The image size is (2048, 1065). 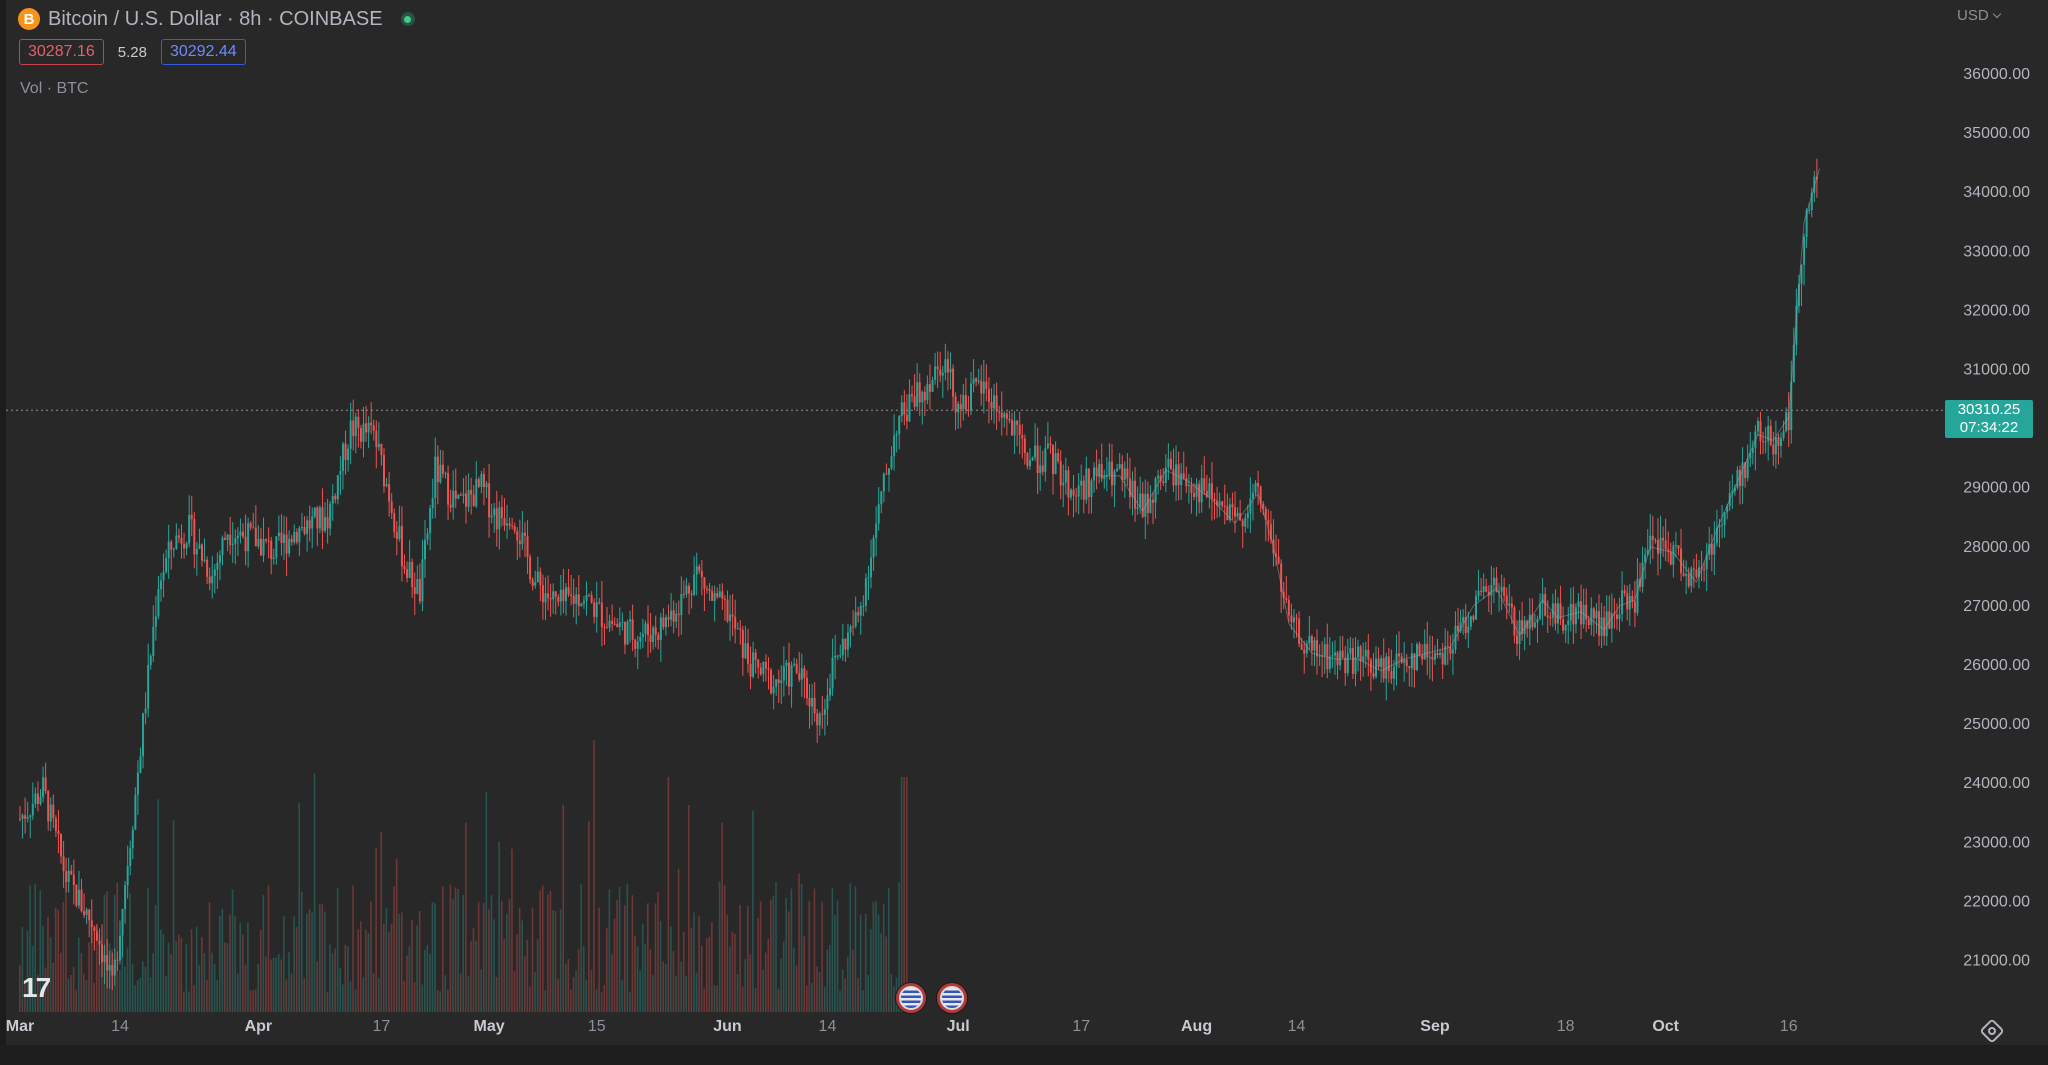 I want to click on symbol-title: Bitcoin / U.S. Dollar · 8h · COINBASE, so click(x=215, y=18).